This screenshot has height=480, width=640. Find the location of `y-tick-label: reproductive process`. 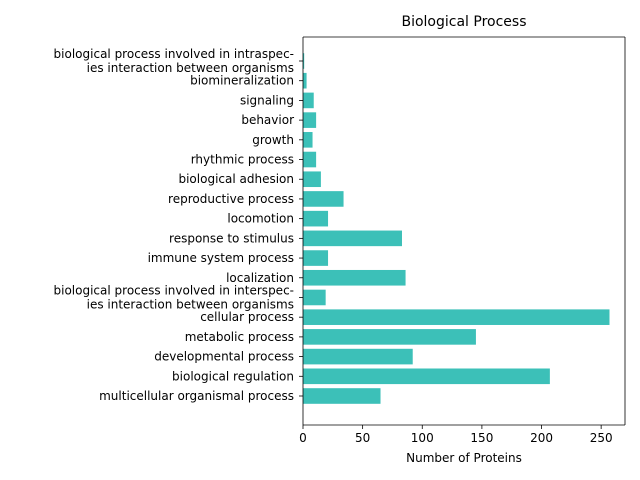

y-tick-label: reproductive process is located at coordinates (231, 199).